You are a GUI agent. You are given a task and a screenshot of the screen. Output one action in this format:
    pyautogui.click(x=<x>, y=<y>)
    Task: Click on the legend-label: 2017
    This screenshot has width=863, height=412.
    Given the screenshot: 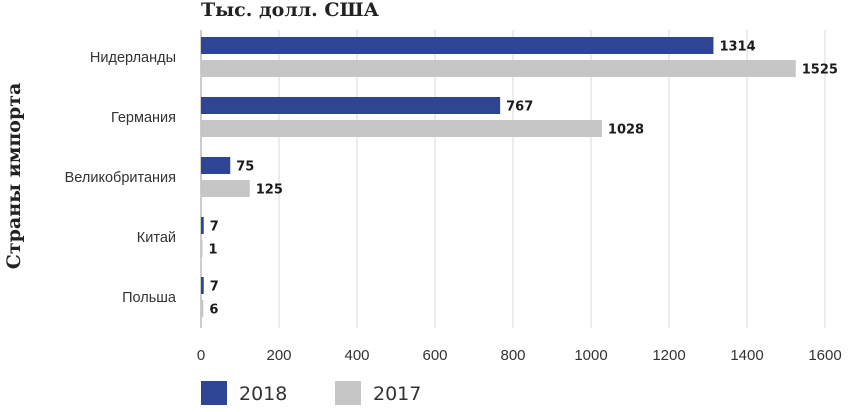 What is the action you would take?
    pyautogui.click(x=397, y=394)
    